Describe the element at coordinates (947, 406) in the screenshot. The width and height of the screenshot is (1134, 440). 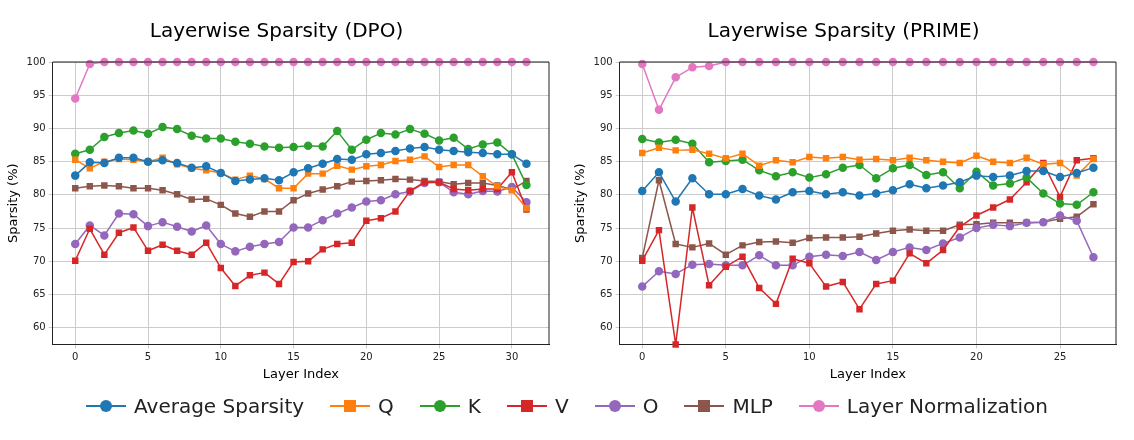
I see `legend-label: Layer Normalization` at that location.